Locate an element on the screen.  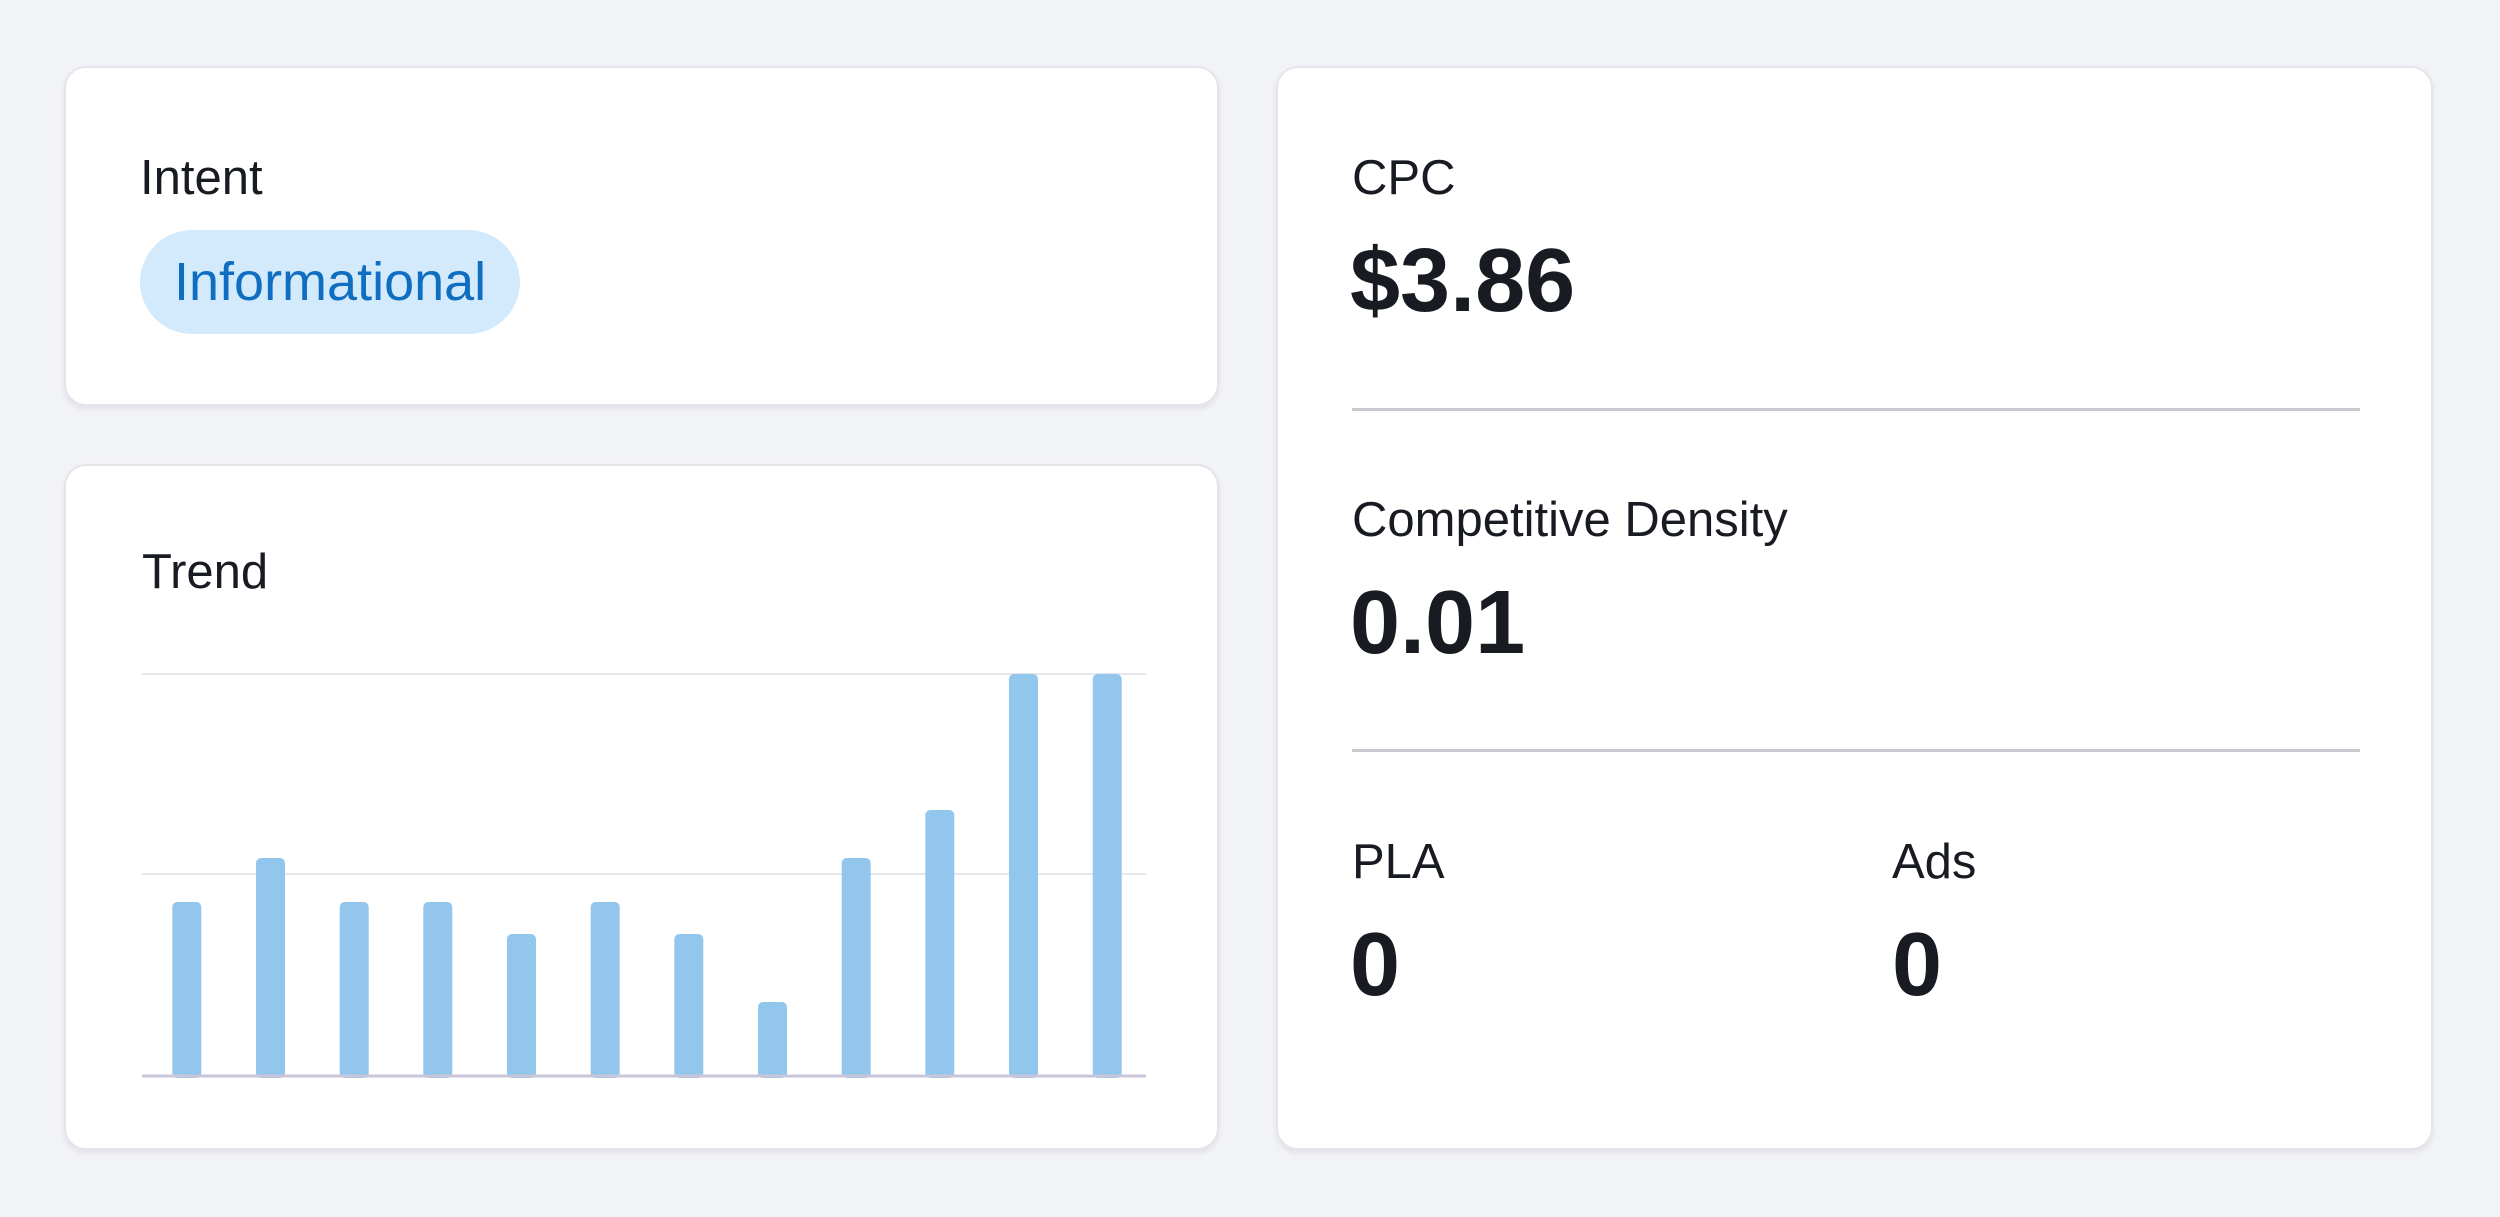
pla-label: PLA is located at coordinates (1398, 862).